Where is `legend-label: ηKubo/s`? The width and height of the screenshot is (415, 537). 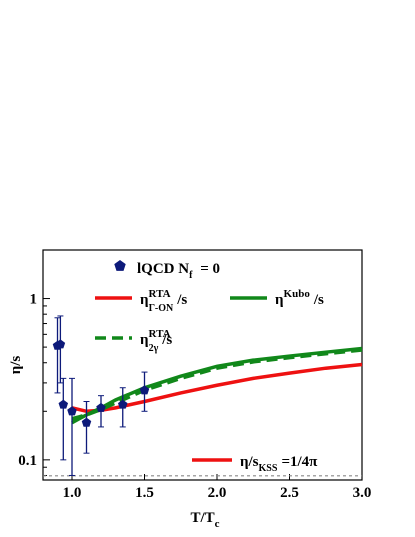
legend-label: ηKubo/s is located at coordinates (299, 298).